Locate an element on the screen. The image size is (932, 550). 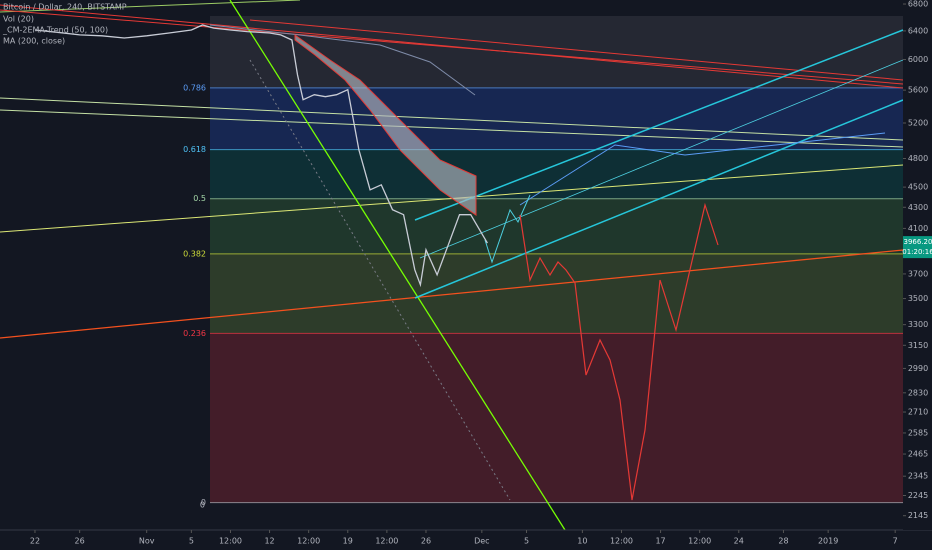
last-price-box is located at coordinates (917, 247).